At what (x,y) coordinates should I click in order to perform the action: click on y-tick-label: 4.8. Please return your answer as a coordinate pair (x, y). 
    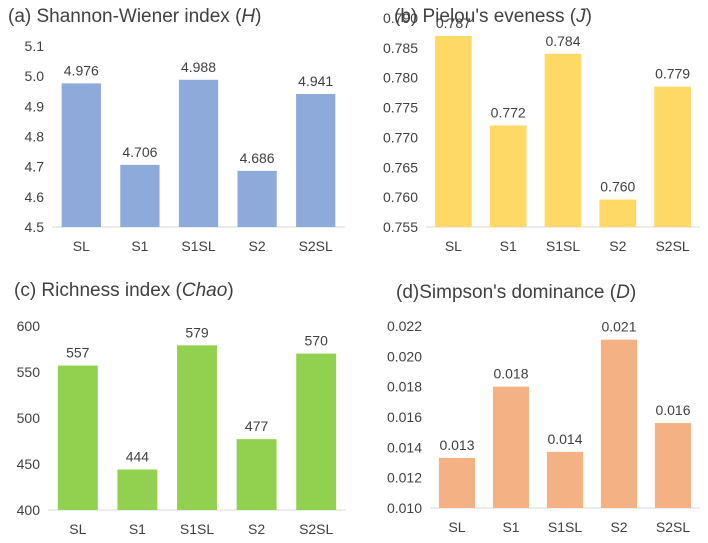
    Looking at the image, I should click on (35, 137).